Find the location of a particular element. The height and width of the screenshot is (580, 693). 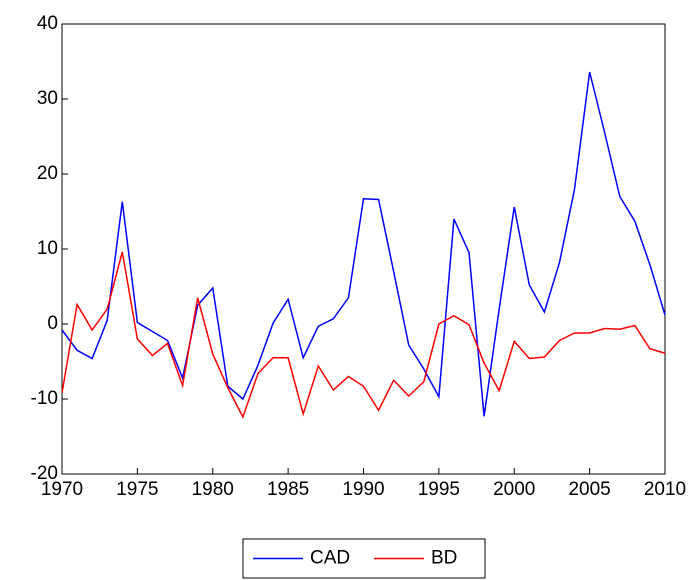

y-tick-label: -10 is located at coordinates (44, 398).